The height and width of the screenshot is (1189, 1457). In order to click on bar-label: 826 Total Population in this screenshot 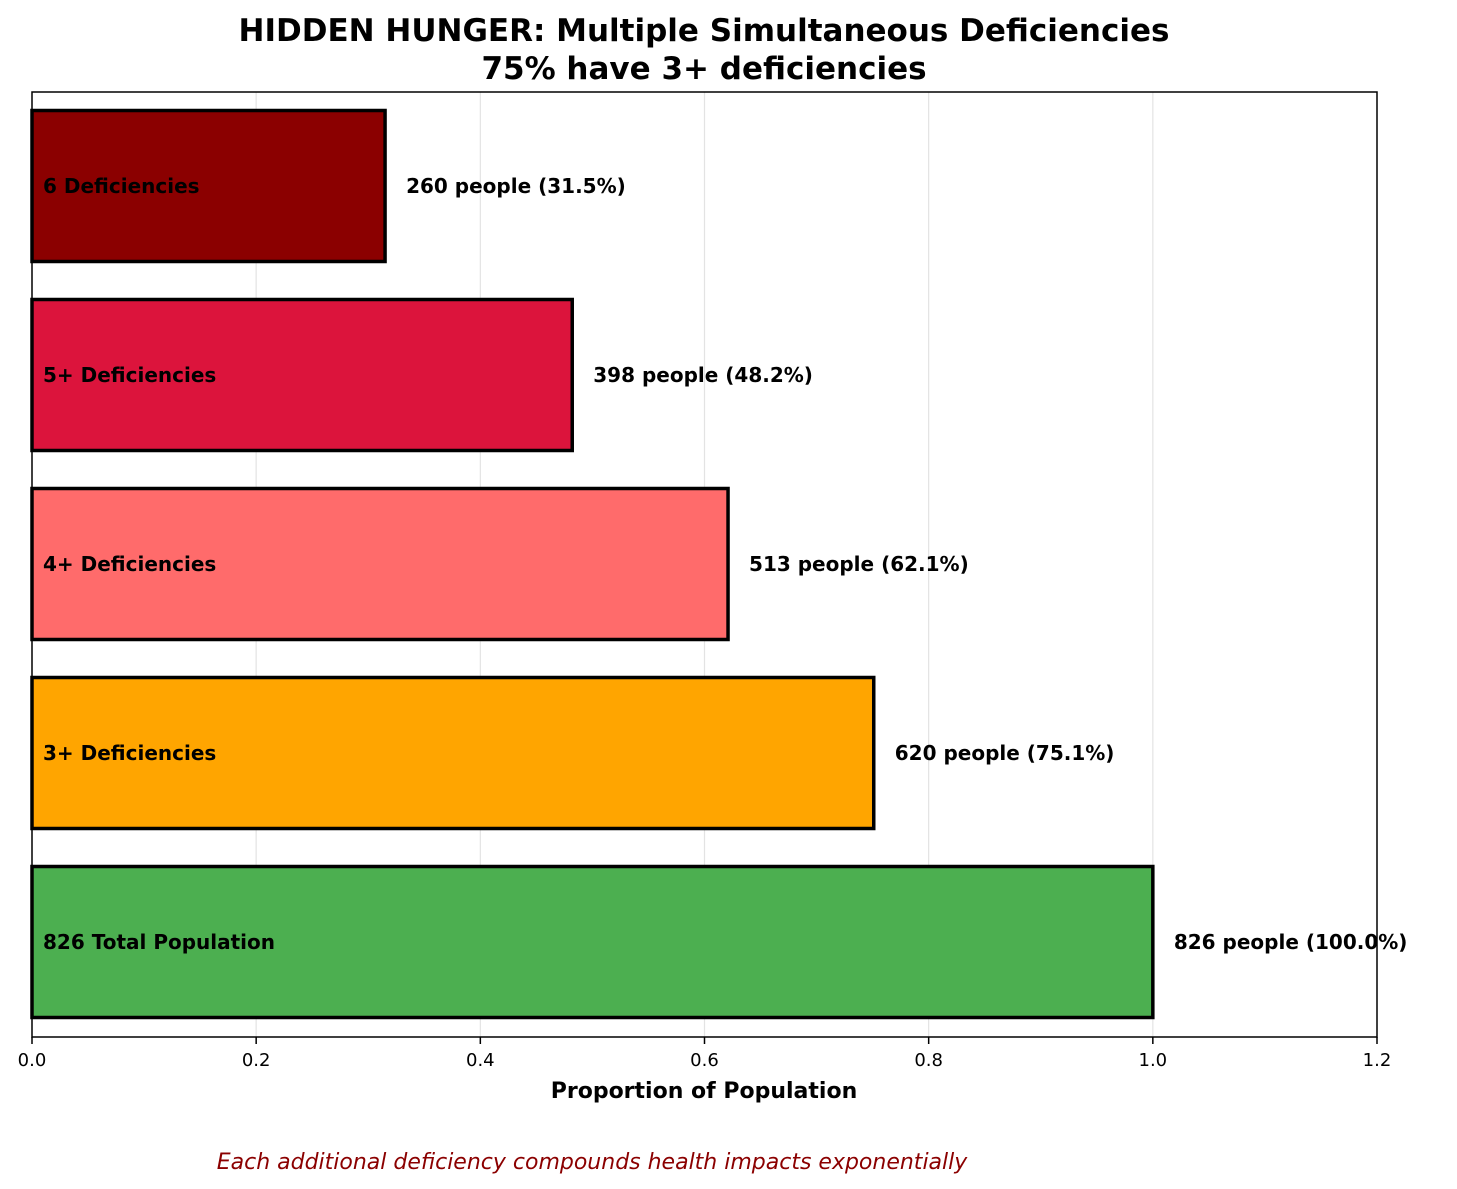, I will do `click(159, 942)`.